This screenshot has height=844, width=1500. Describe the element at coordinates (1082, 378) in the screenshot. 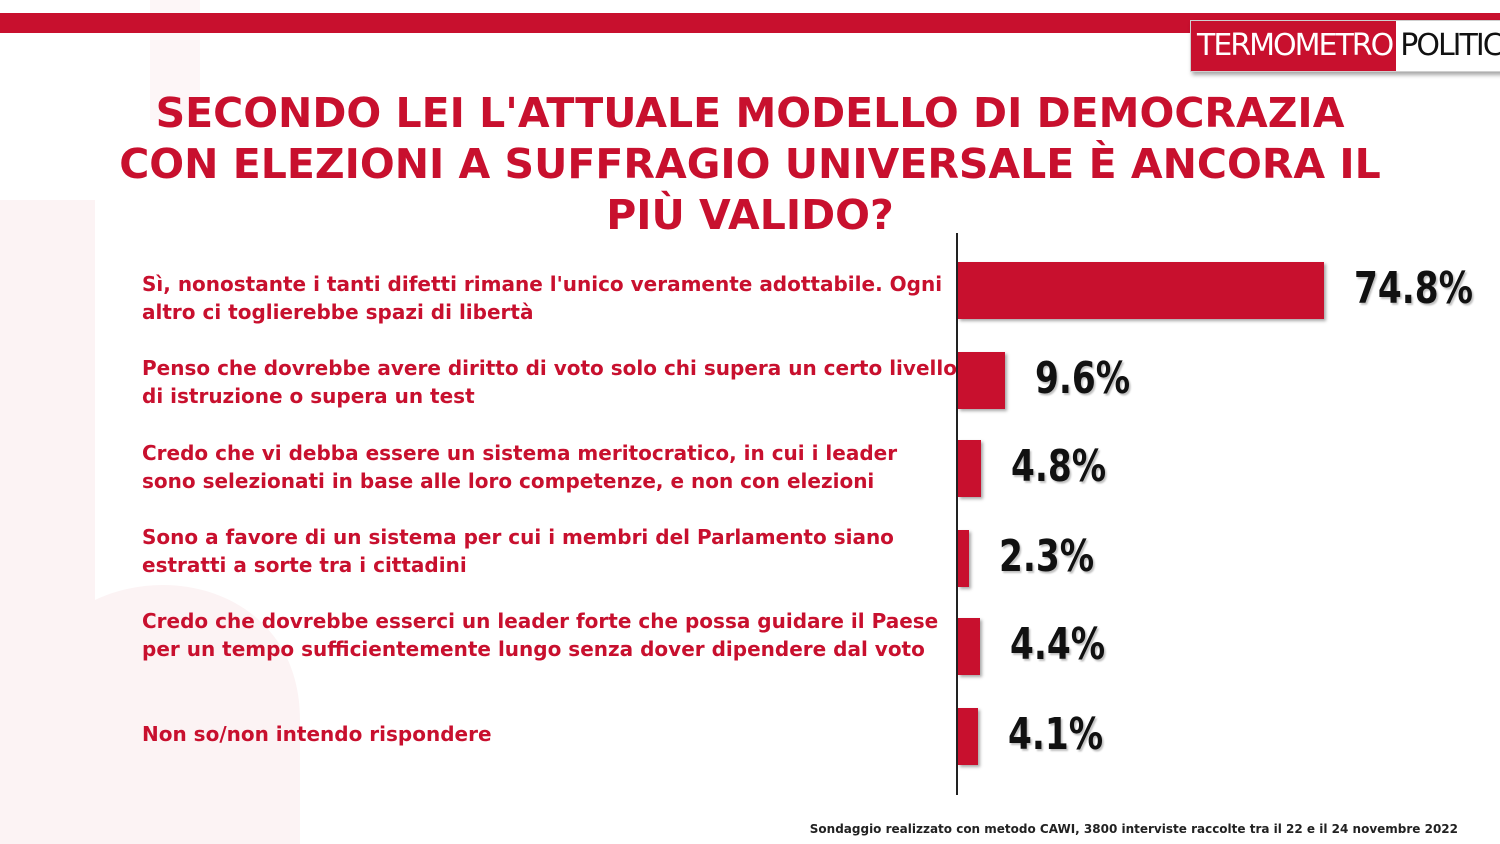

I see `data-label: 9.6%` at that location.